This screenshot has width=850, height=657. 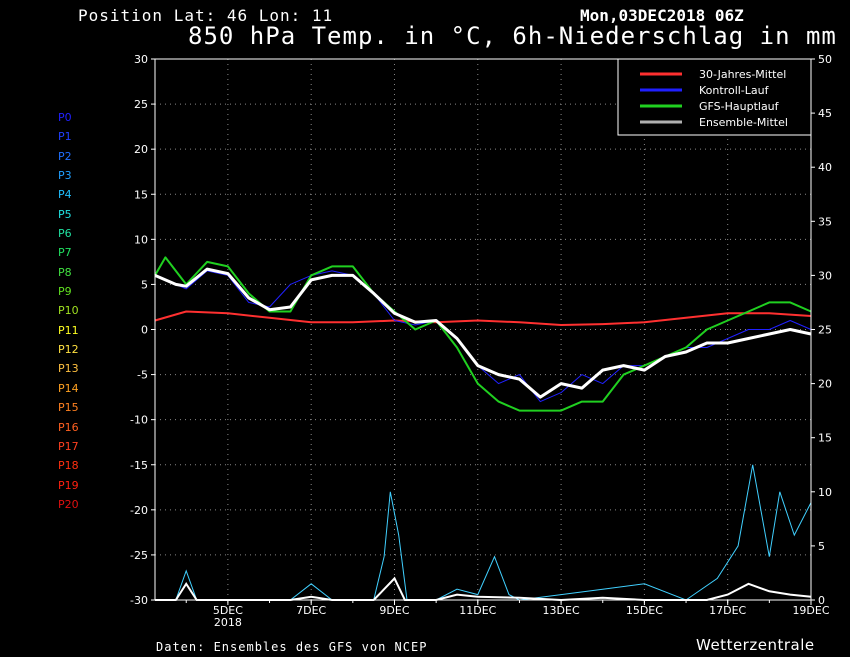 What do you see at coordinates (65, 195) in the screenshot?
I see `member-label: P4` at bounding box center [65, 195].